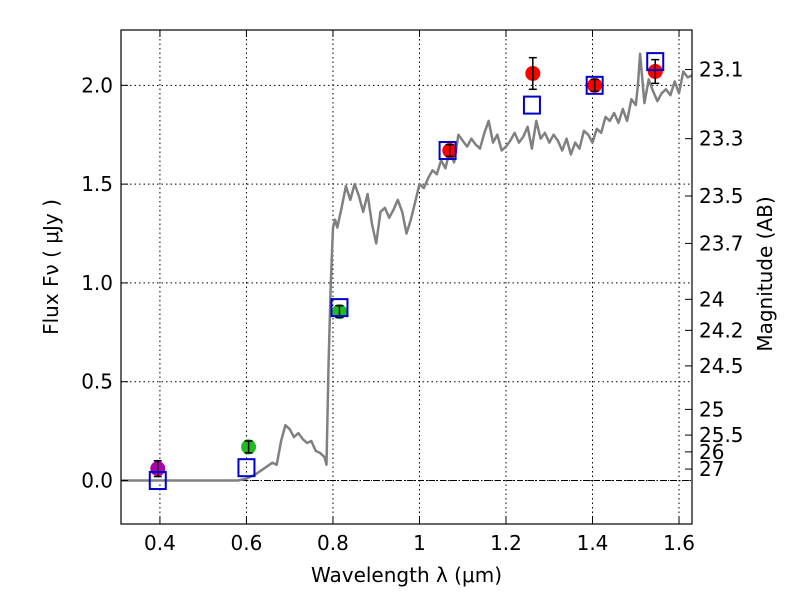 Image resolution: width=800 pixels, height=600 pixels. Describe the element at coordinates (406, 575) in the screenshot. I see `x-axis-label: Wavelength λ (μm)` at that location.